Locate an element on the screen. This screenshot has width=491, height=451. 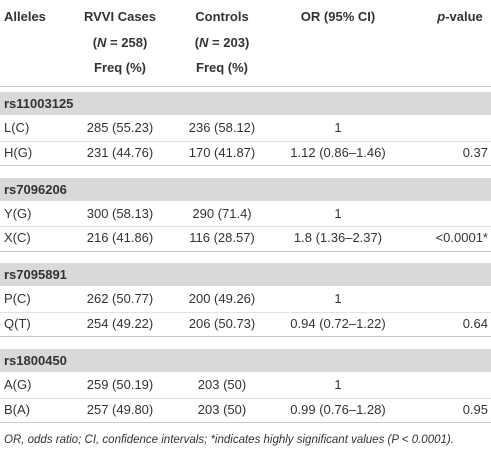
cell: 0.37 is located at coordinates (475, 152).